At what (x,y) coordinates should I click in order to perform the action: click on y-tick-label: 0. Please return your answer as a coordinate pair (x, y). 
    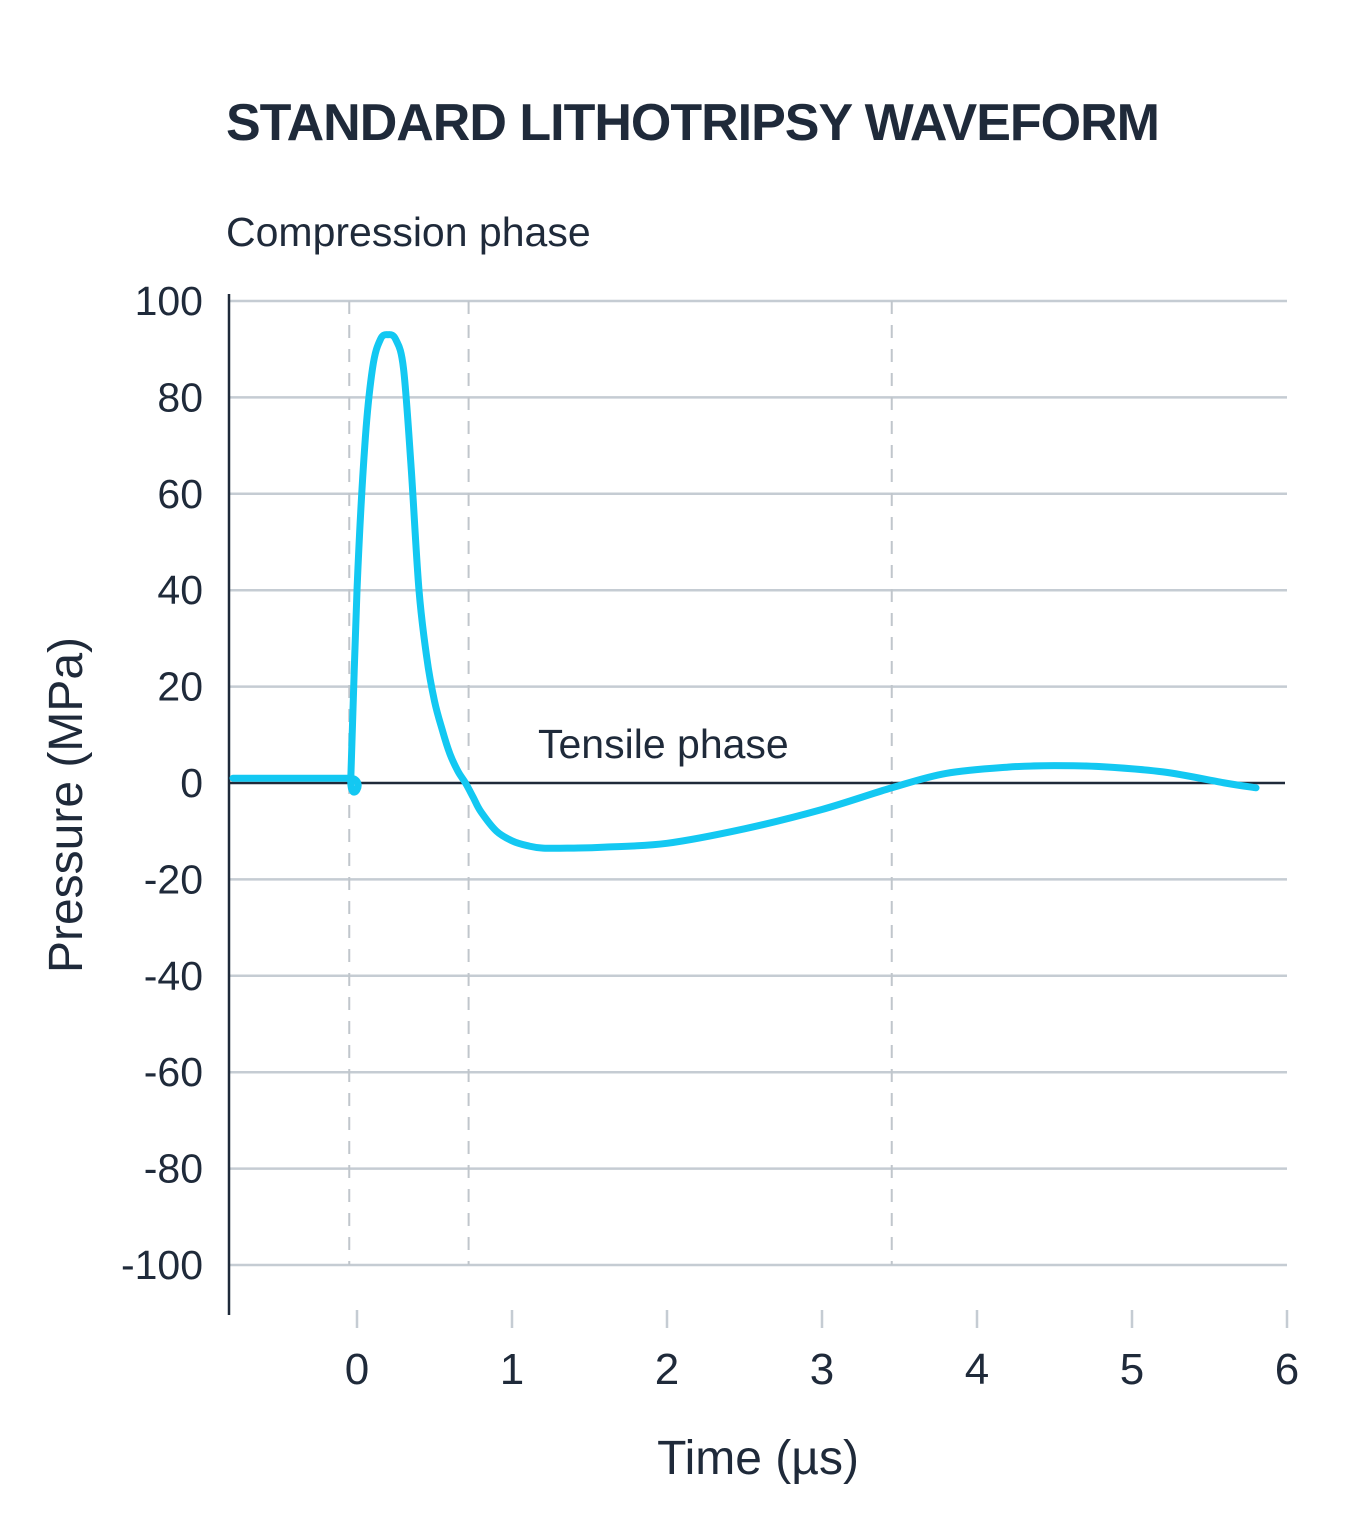
    Looking at the image, I should click on (191, 783).